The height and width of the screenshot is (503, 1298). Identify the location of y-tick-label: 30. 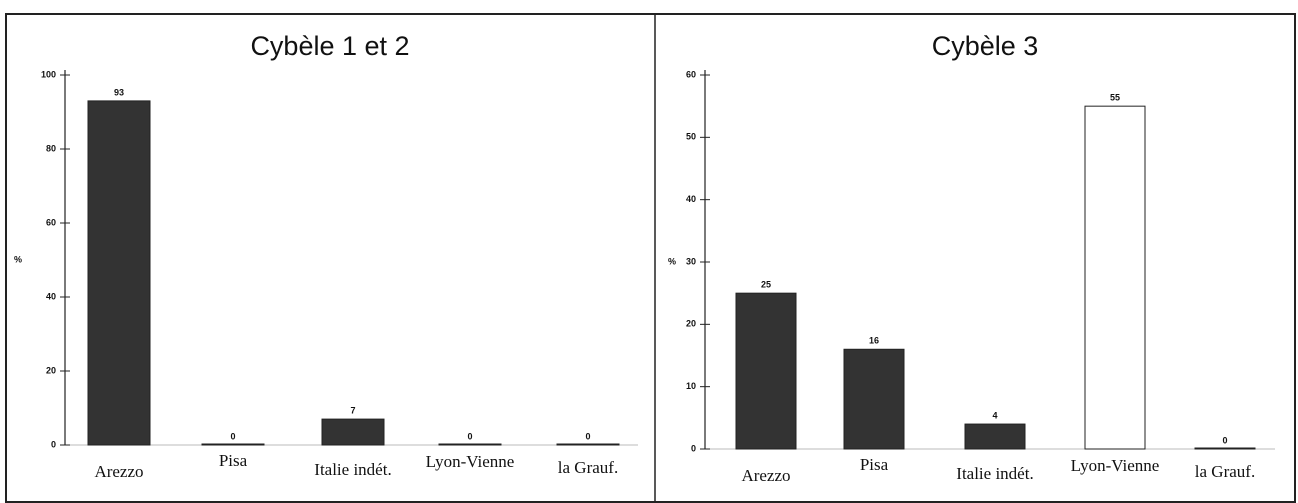
(691, 261).